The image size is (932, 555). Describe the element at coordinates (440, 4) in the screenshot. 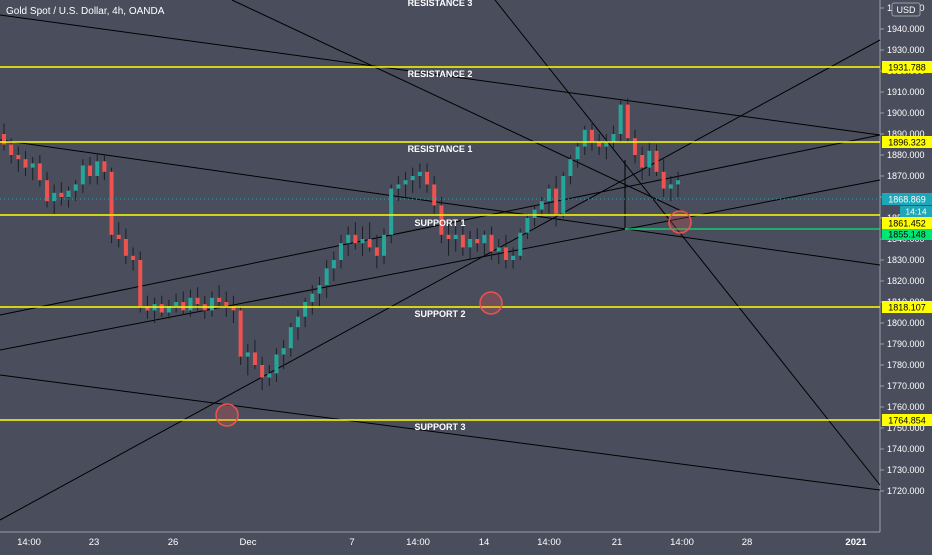

I see `resistance-3-label: RESISTANCE 3` at that location.